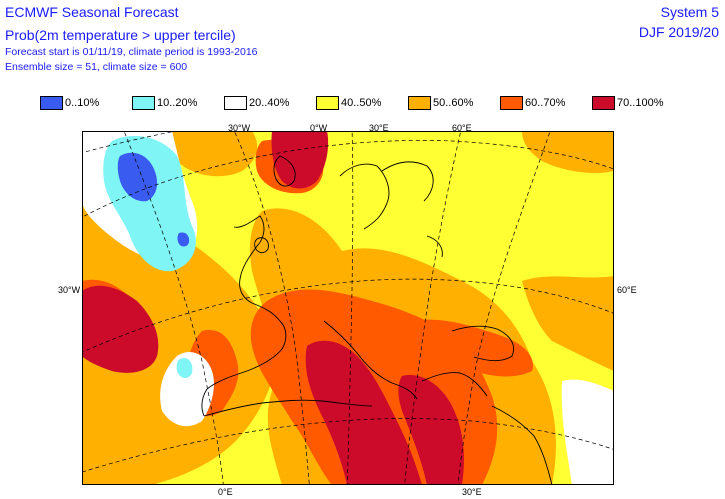 Image resolution: width=725 pixels, height=499 pixels. Describe the element at coordinates (153, 199) in the screenshot. I see `prob-0-10-areas` at that location.